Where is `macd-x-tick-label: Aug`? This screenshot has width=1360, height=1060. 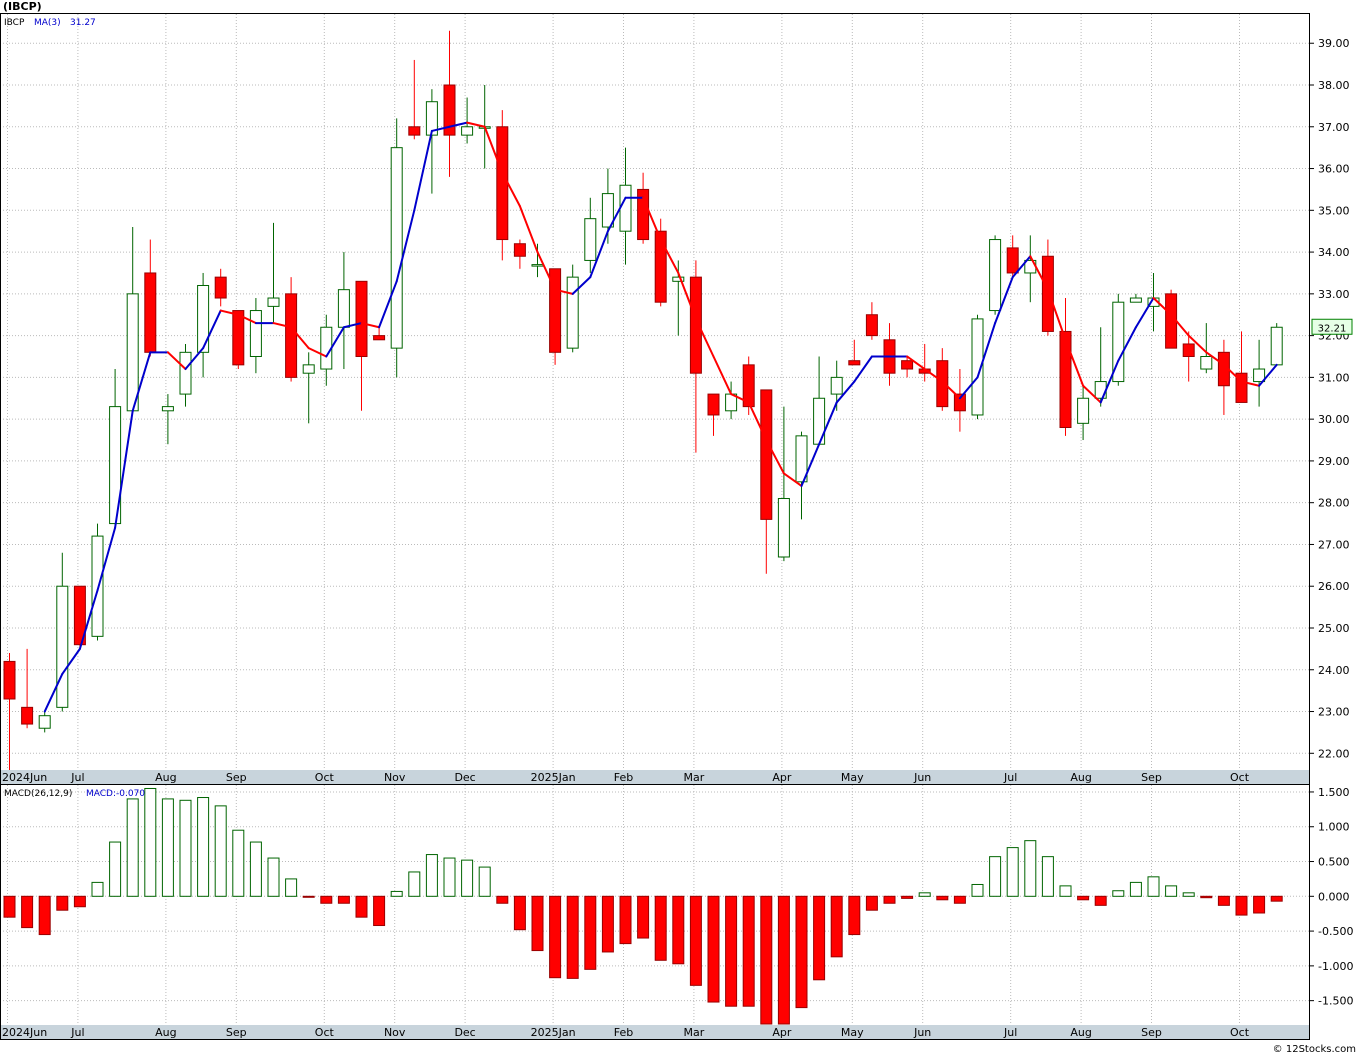 macd-x-tick-label: Aug is located at coordinates (1080, 1032).